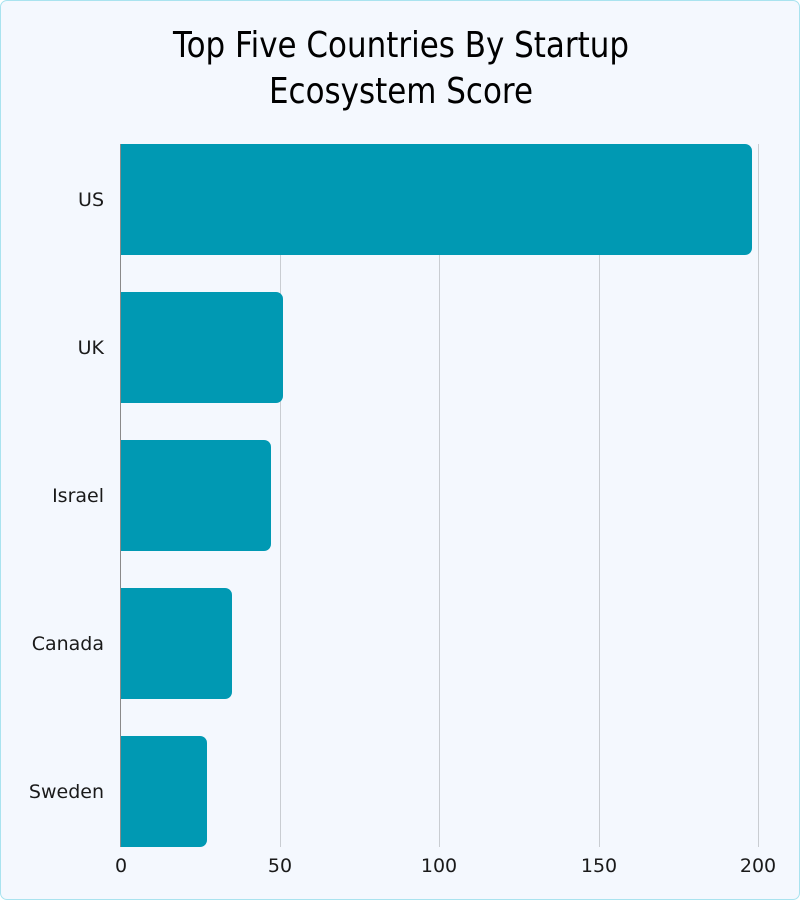 The width and height of the screenshot is (800, 900). What do you see at coordinates (120, 495) in the screenshot?
I see `y-axis-line` at bounding box center [120, 495].